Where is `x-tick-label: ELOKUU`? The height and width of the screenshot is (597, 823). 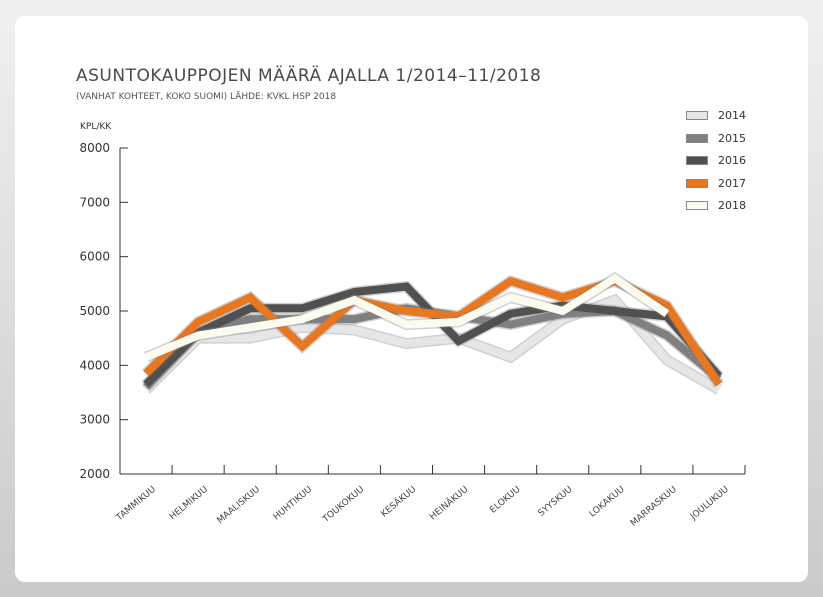
x-tick-label: ELOKUU is located at coordinates (505, 500).